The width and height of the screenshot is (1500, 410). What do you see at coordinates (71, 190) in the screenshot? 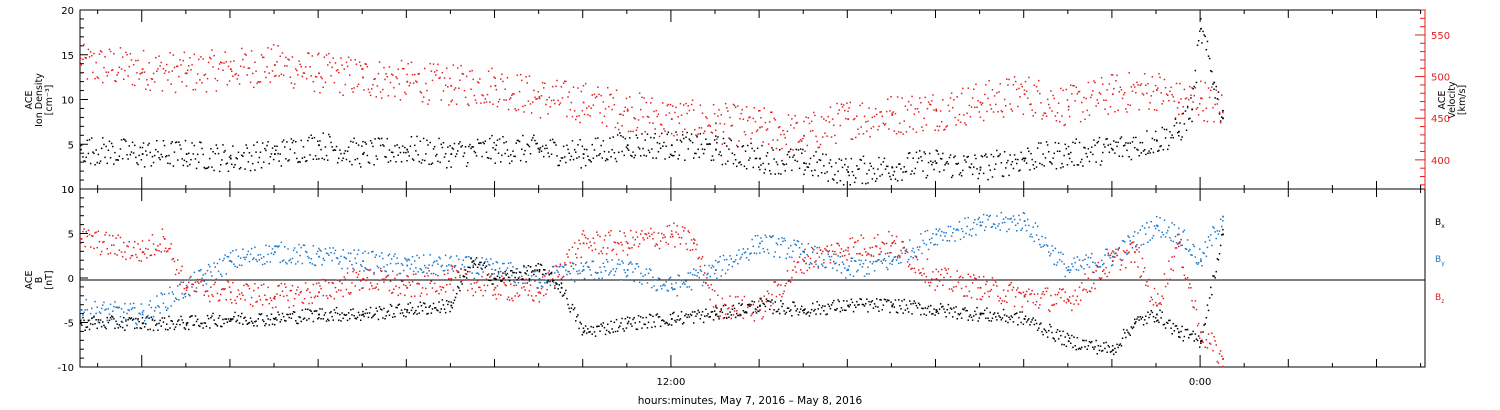
I see `density-tick-label: 0` at bounding box center [71, 190].